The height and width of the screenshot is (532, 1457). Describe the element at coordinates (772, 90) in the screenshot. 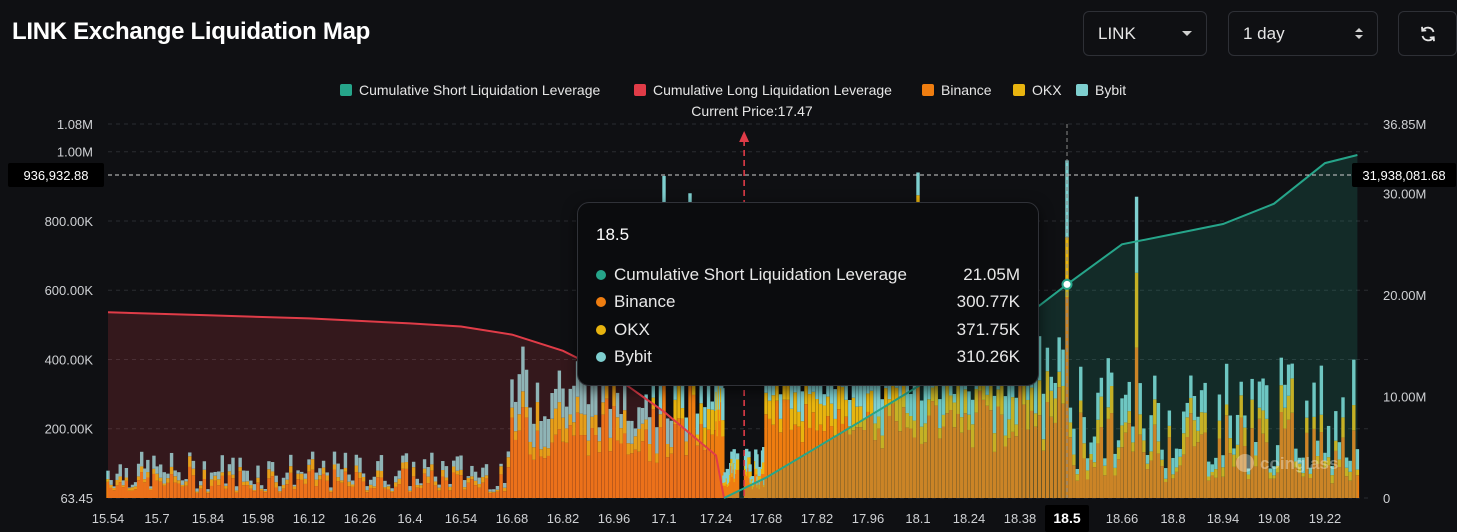

I see `legend-label: Cumulative Long Liquidation Leverage` at that location.